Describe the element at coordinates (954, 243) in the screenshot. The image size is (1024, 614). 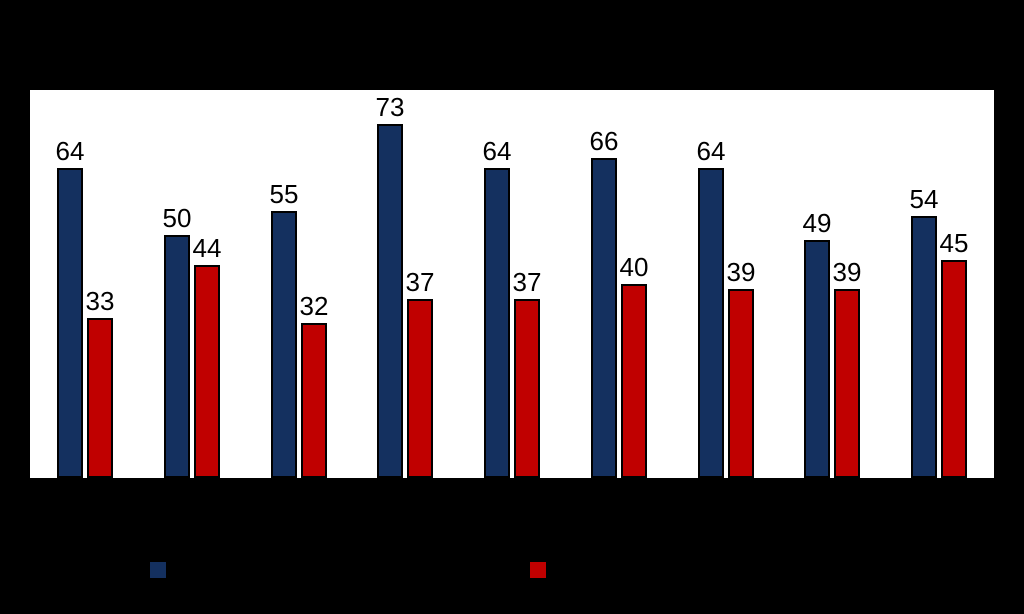
I see `bar-value-label: 45` at that location.